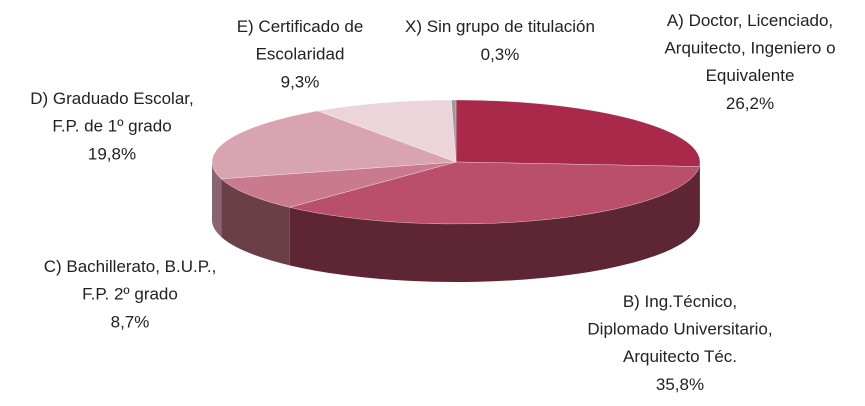  I want to click on value-label: 26,2%, so click(750, 103).